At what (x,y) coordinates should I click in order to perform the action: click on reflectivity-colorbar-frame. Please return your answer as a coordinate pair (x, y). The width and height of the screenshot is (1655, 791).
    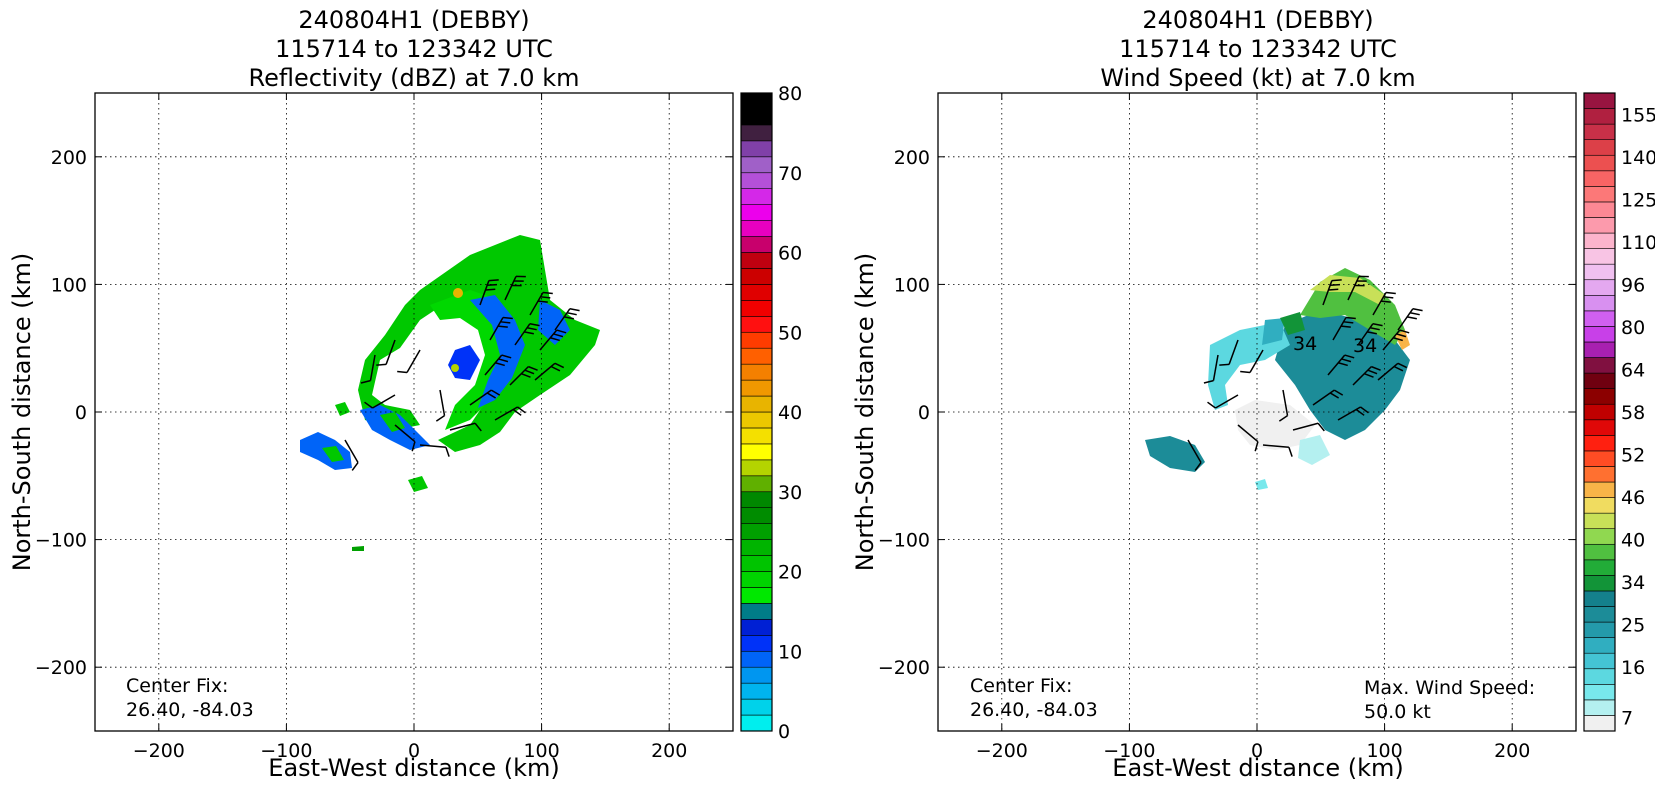
    Looking at the image, I should click on (756, 412).